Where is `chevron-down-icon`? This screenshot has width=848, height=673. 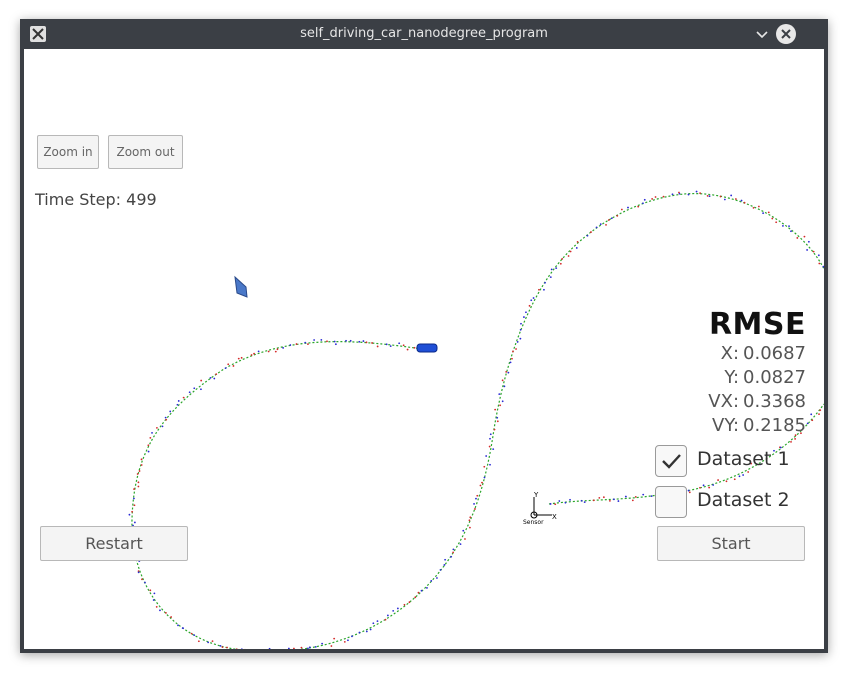
chevron-down-icon is located at coordinates (762, 34).